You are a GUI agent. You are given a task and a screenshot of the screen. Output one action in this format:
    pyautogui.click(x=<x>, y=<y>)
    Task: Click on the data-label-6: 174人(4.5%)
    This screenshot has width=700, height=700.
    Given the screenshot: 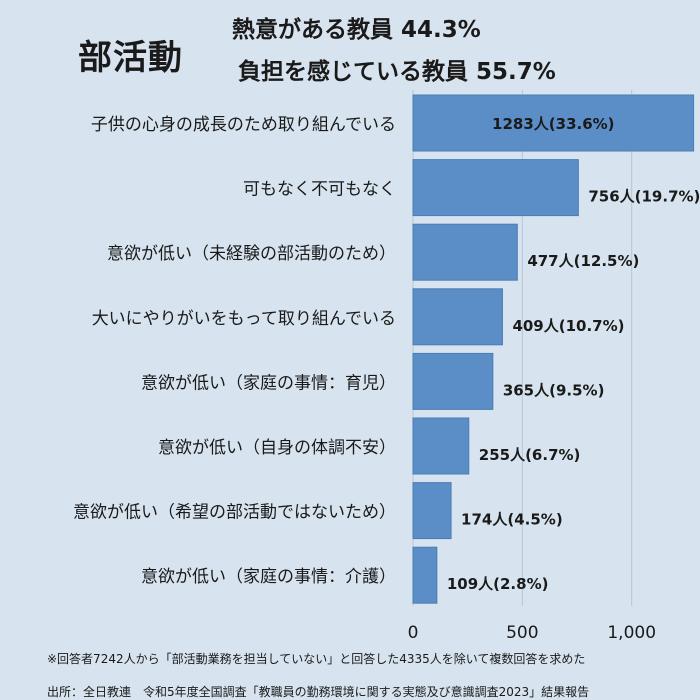 What is the action you would take?
    pyautogui.click(x=512, y=520)
    